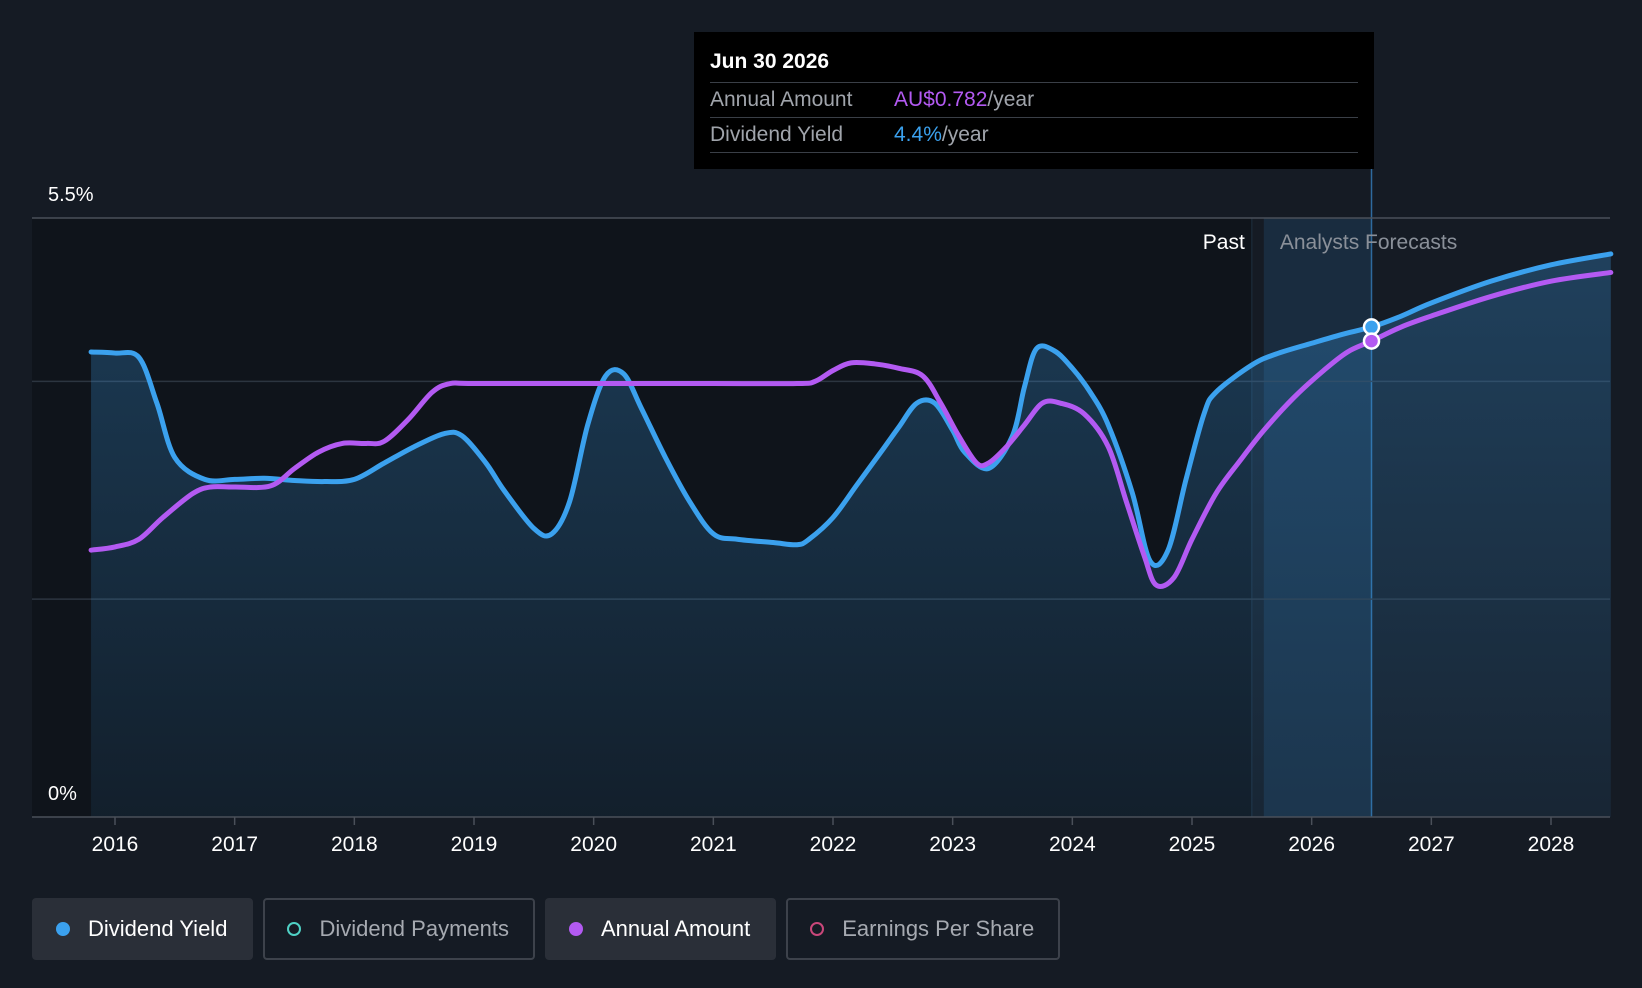 The height and width of the screenshot is (988, 1642). Describe the element at coordinates (1371, 341) in the screenshot. I see `annual-amount-marker` at that location.